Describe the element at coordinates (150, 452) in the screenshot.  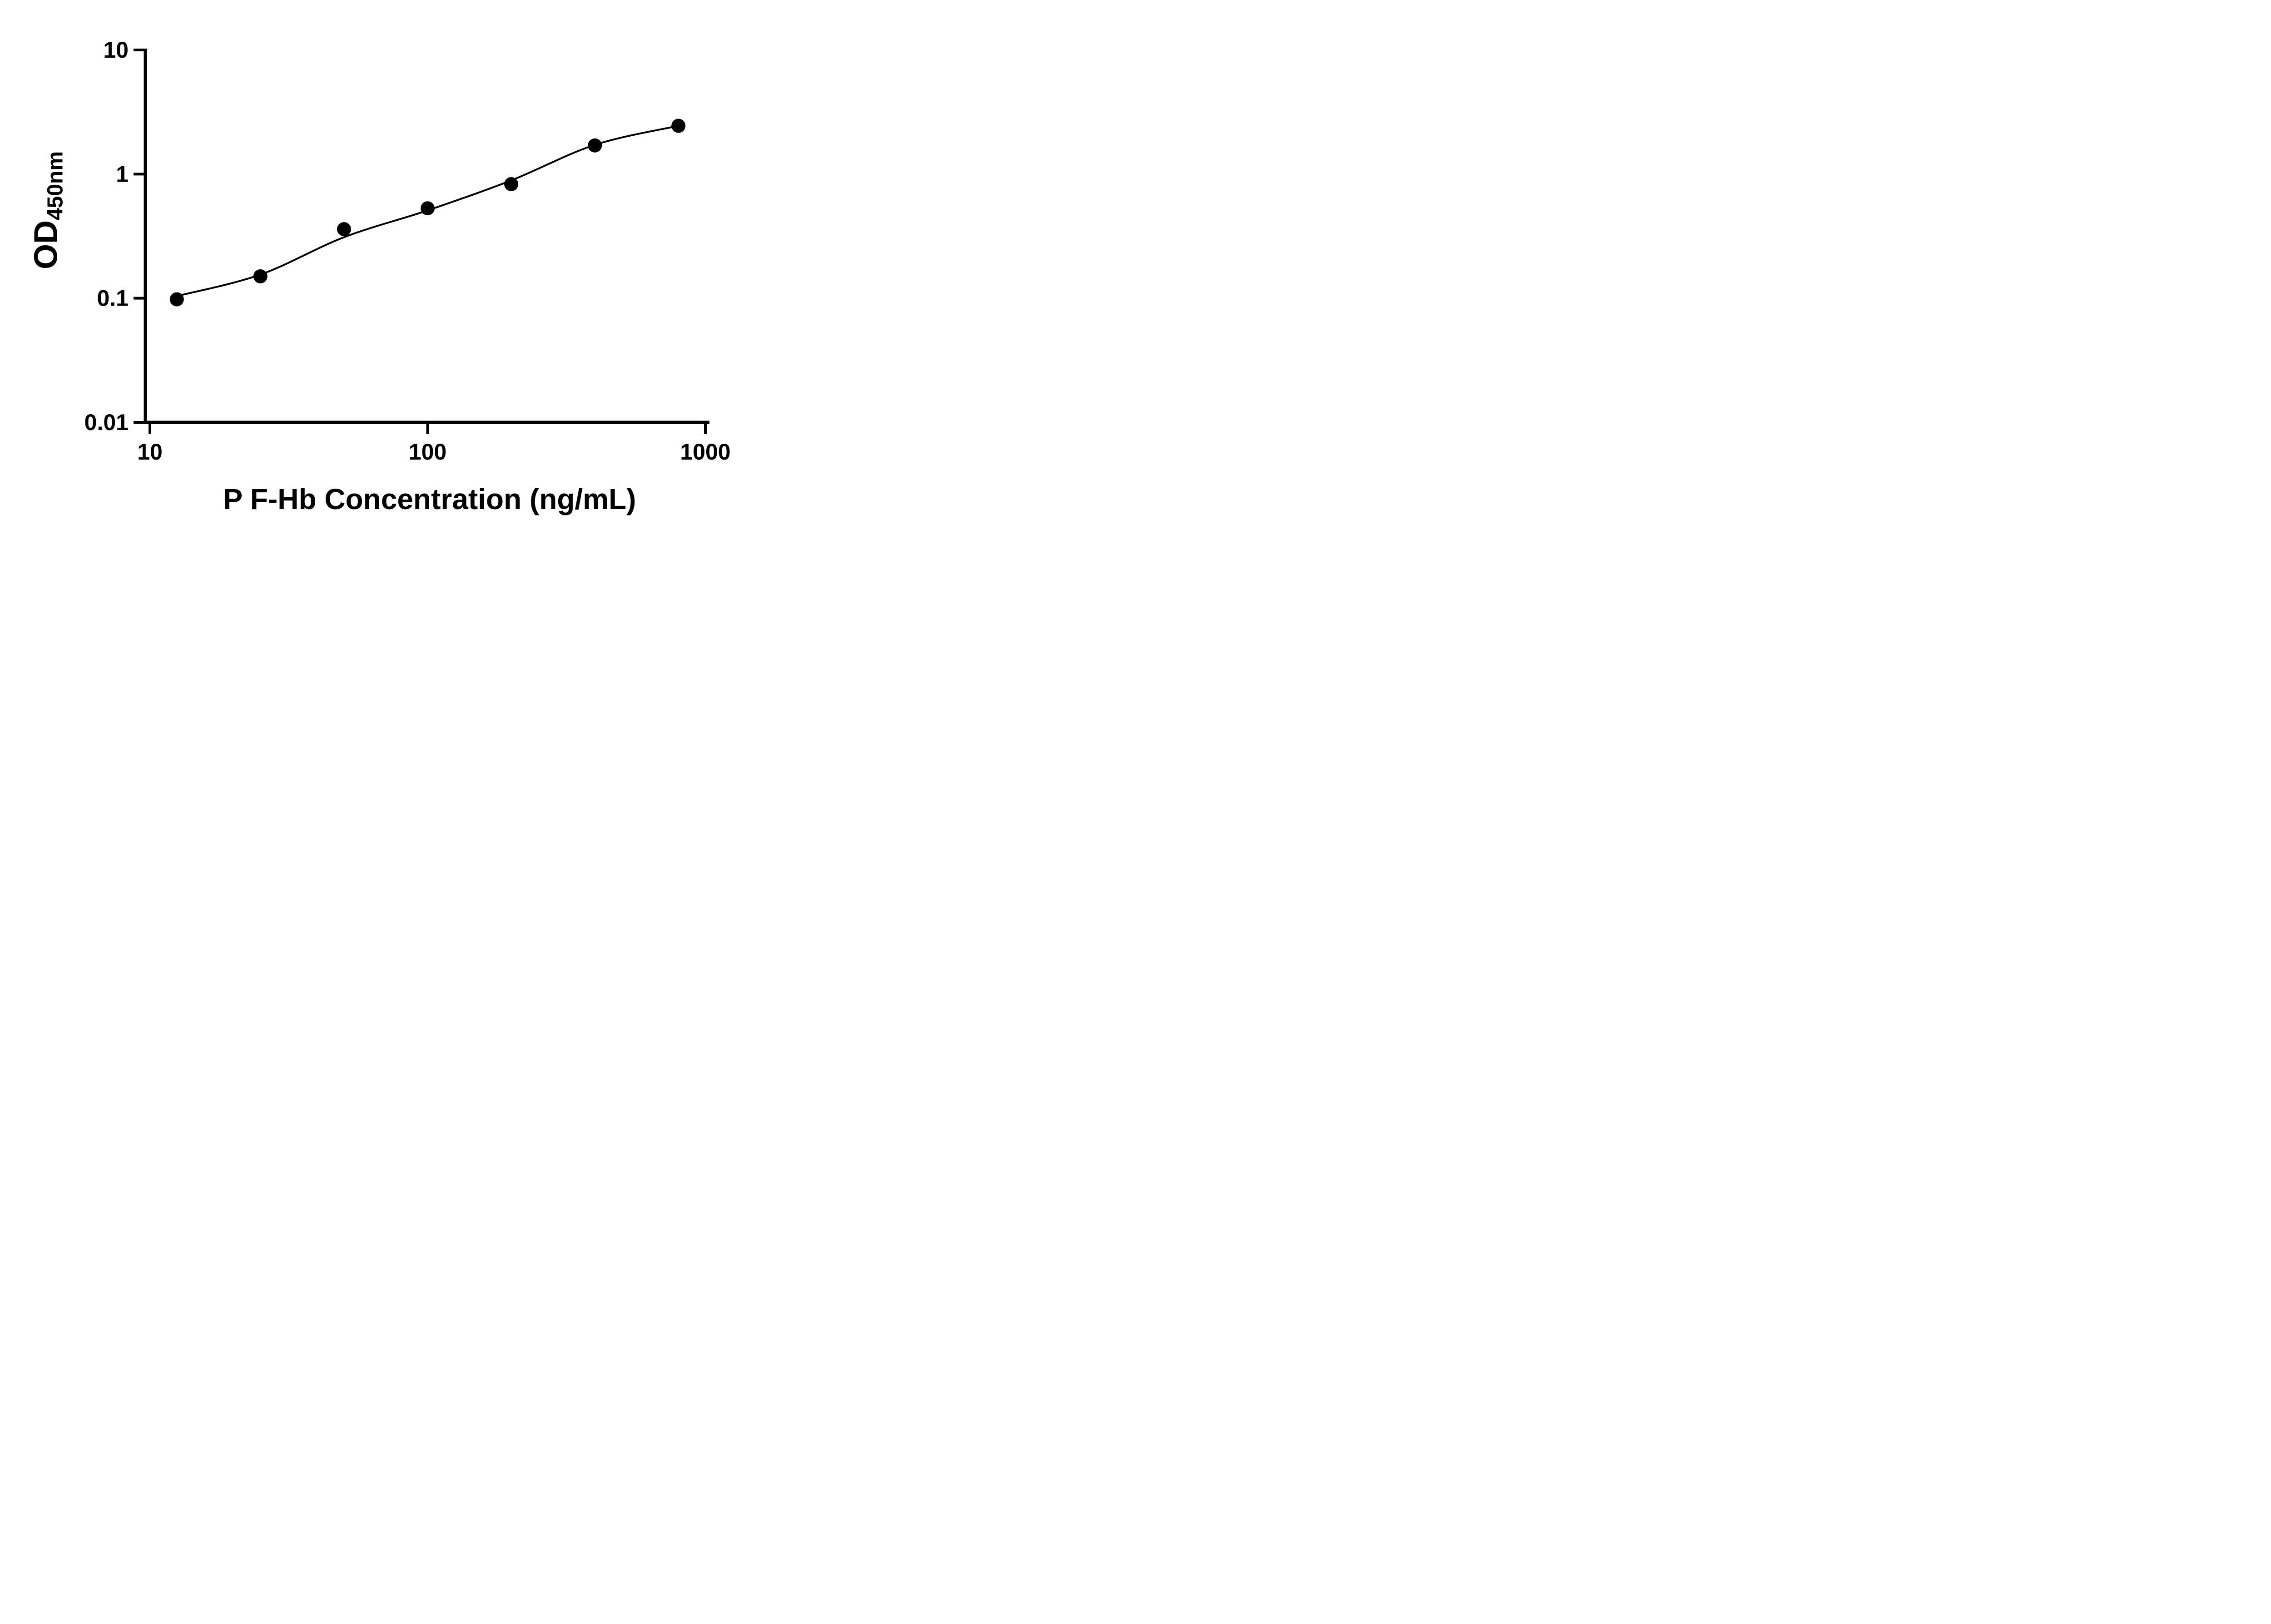
I see `x-tick-label: 10` at that location.